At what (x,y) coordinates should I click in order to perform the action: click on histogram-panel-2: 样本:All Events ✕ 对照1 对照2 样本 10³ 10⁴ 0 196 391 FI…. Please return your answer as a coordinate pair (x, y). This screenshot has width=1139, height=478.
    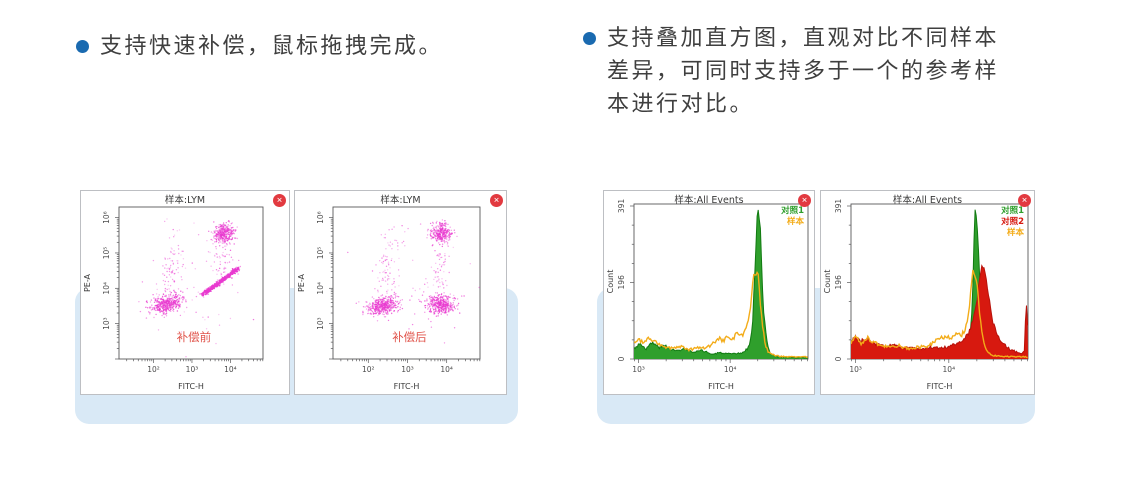
    Looking at the image, I should click on (927, 292).